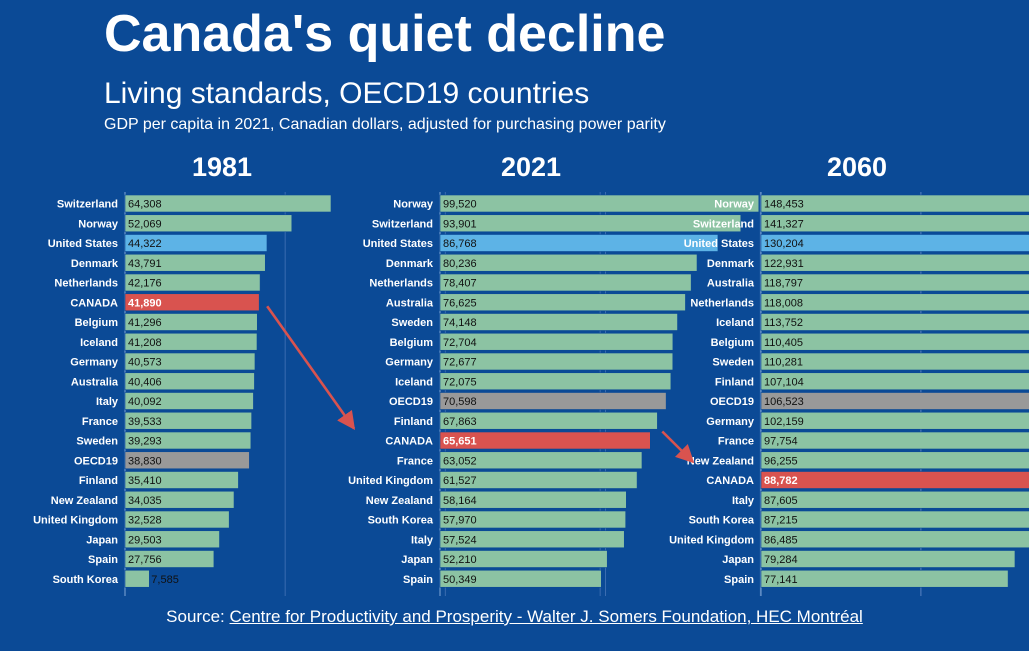  What do you see at coordinates (145, 442) in the screenshot?
I see `data-label: 39,293` at bounding box center [145, 442].